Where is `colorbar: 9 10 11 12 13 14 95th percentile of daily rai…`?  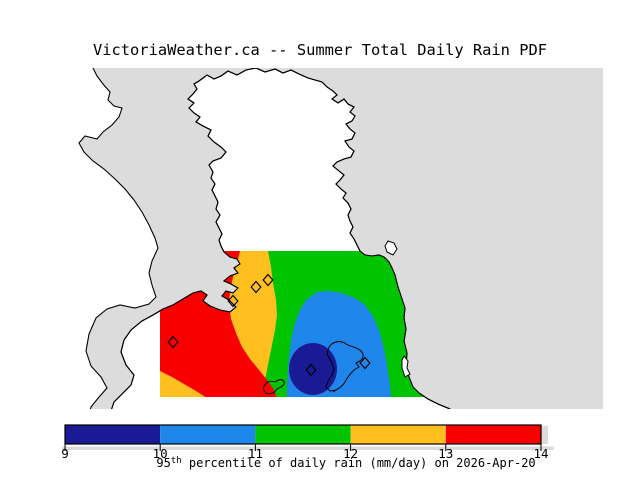
colorbar: 9 10 11 12 13 14 95th percentile of daily rai… is located at coordinates (307, 447).